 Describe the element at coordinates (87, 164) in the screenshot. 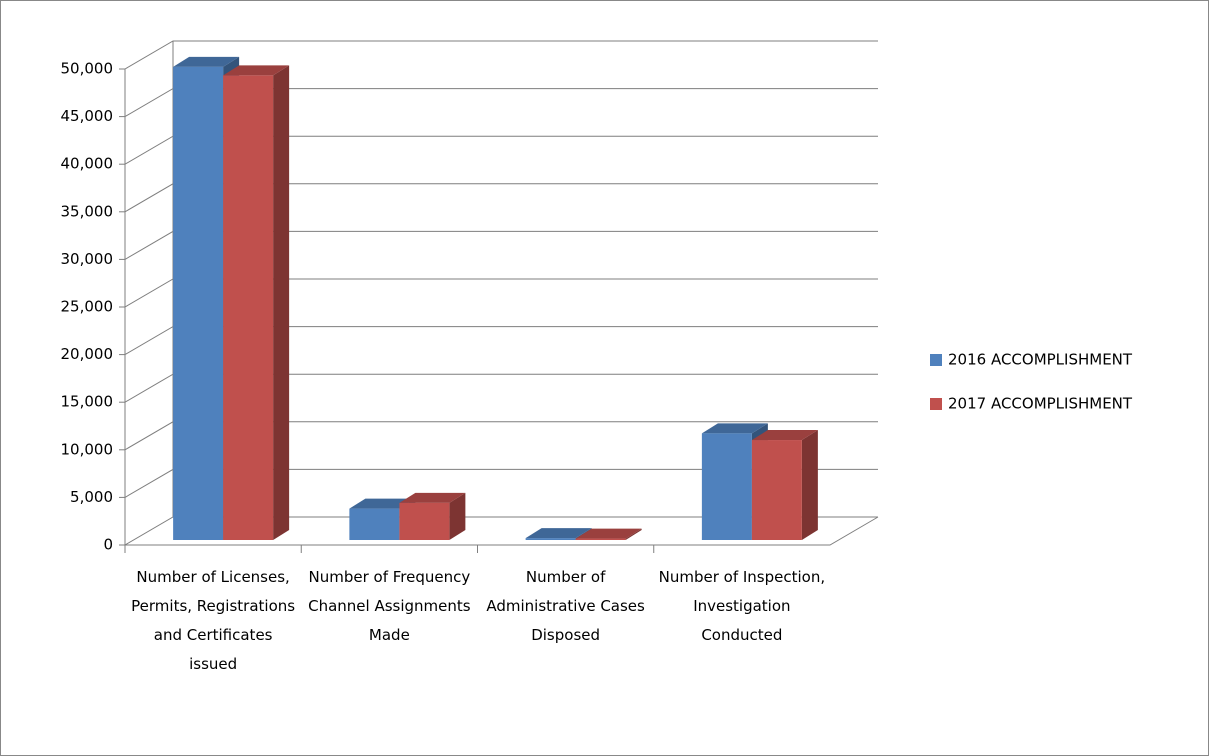

I see `y-tick-label: 40,000` at that location.